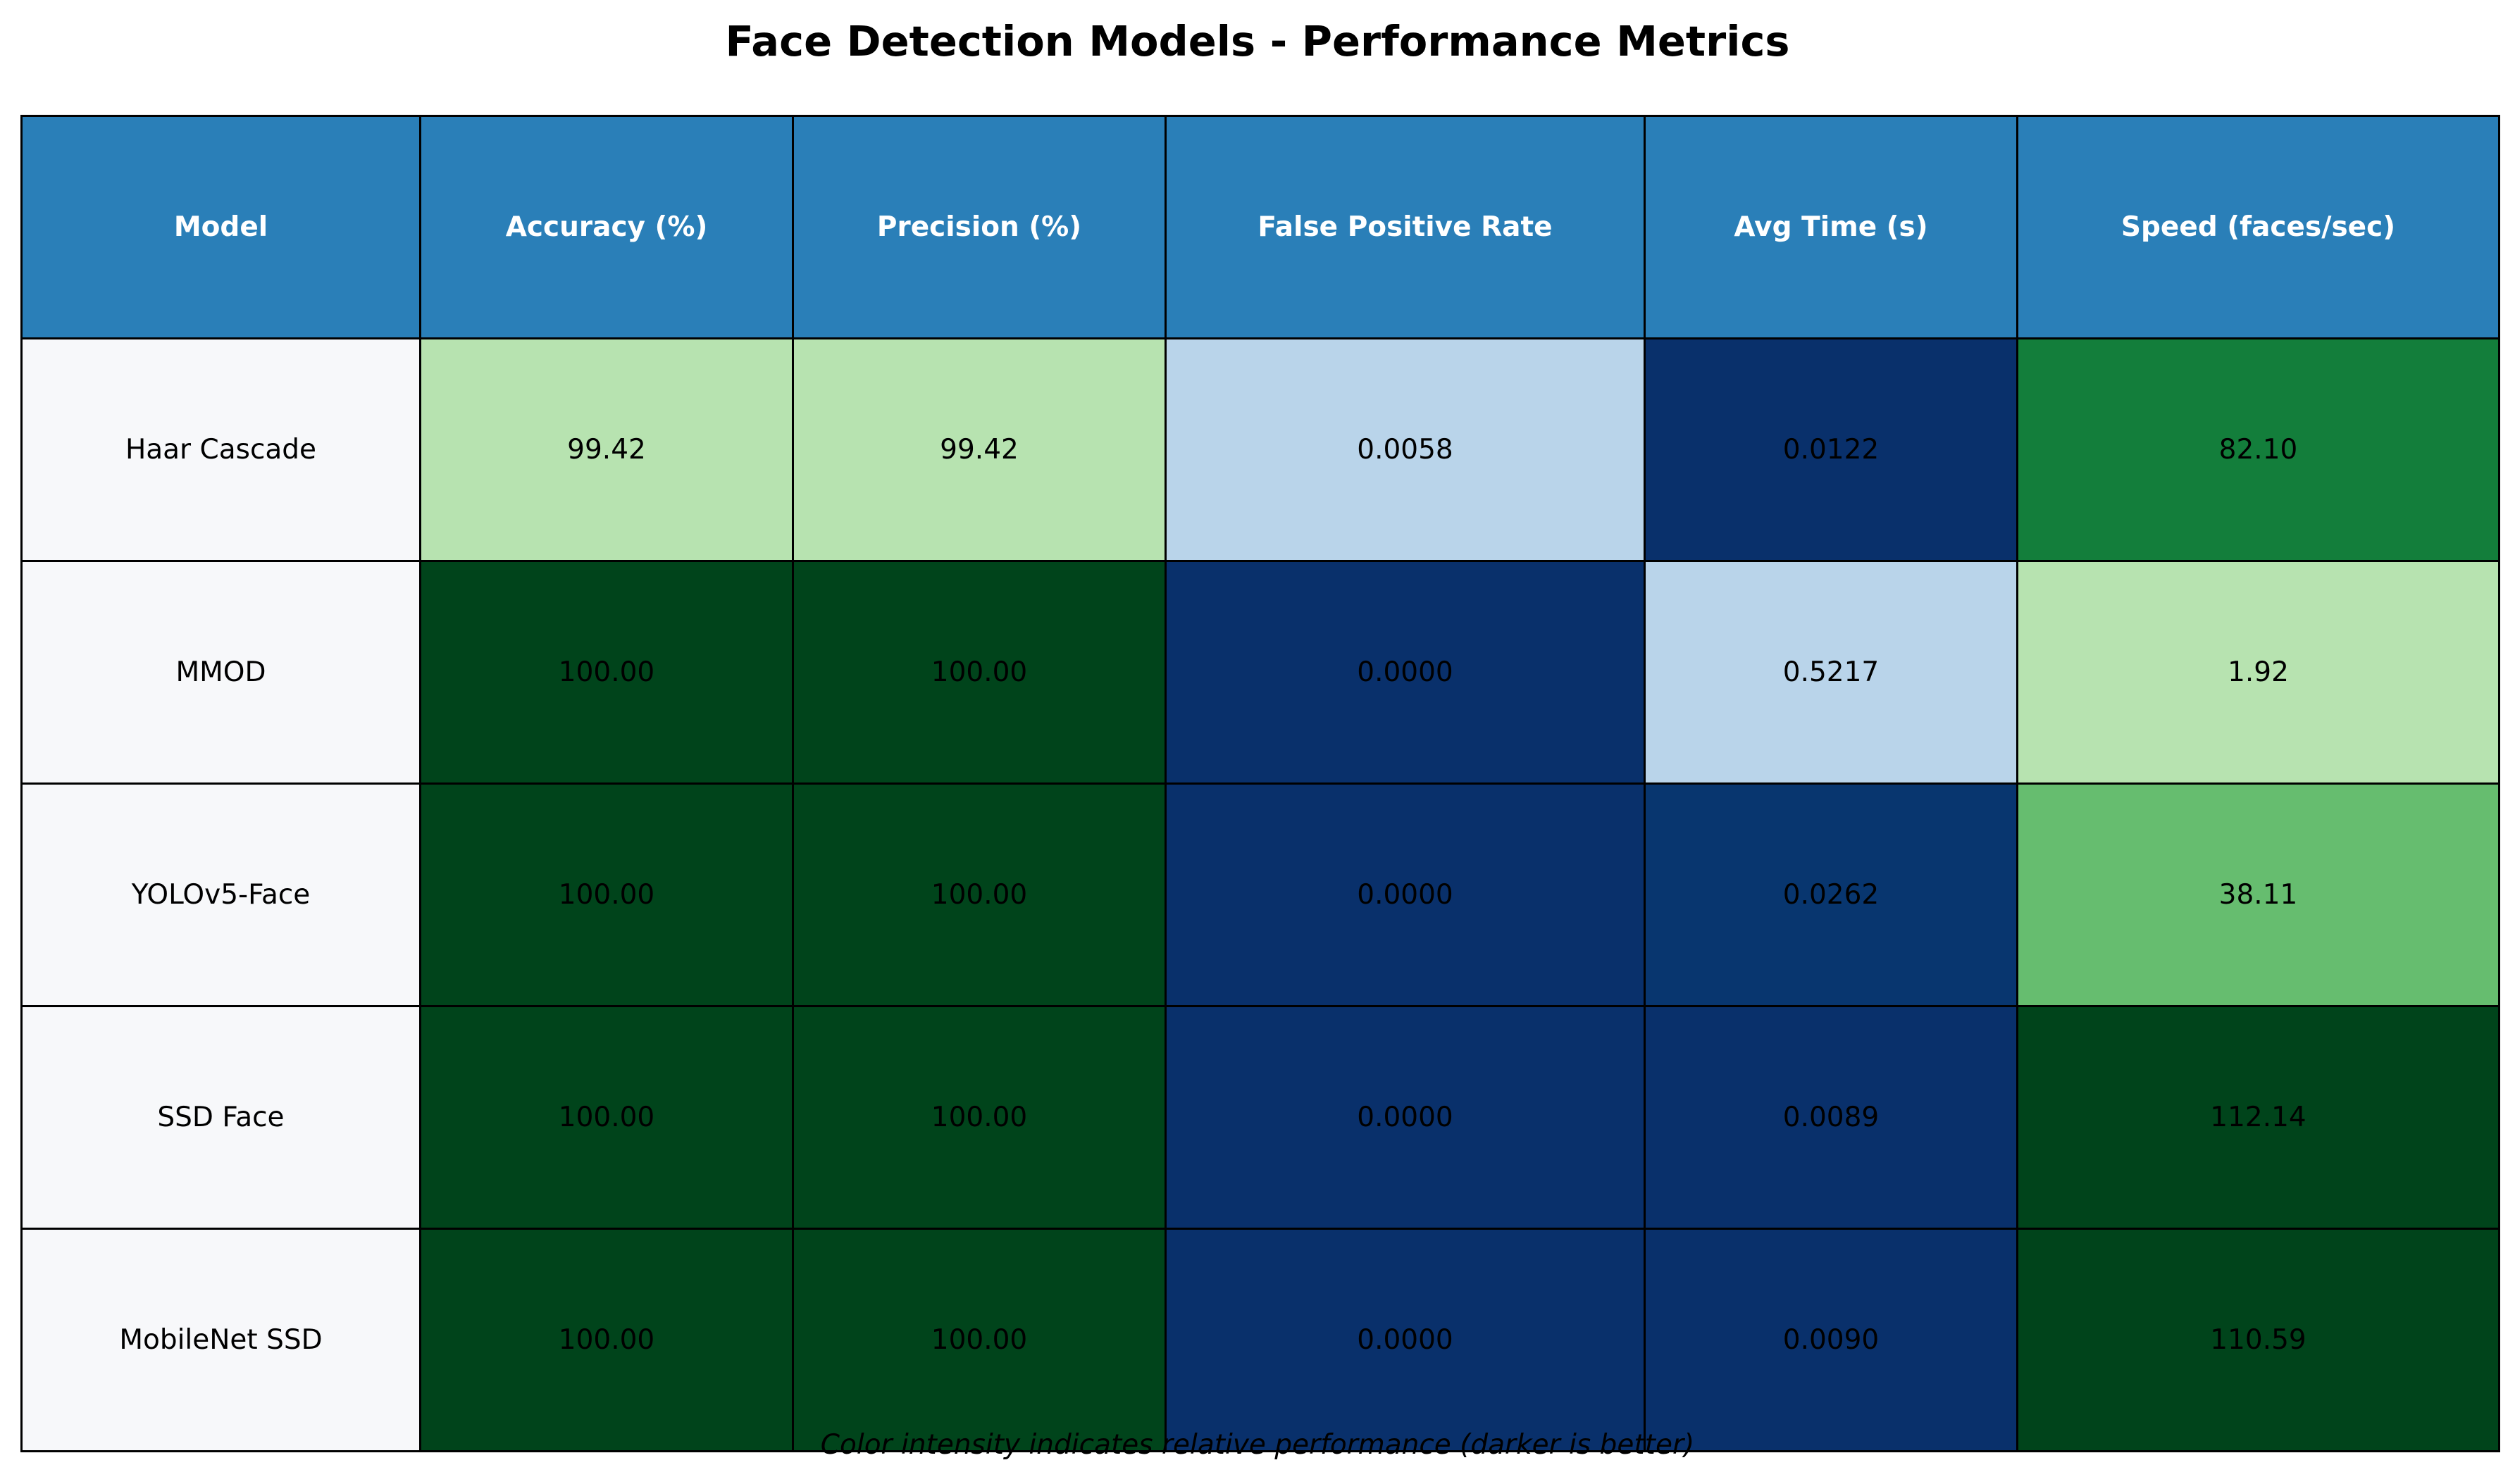 The height and width of the screenshot is (1484, 2515). Describe the element at coordinates (220, 1117) in the screenshot. I see `model-cell-ssd-face: SSD Face` at that location.